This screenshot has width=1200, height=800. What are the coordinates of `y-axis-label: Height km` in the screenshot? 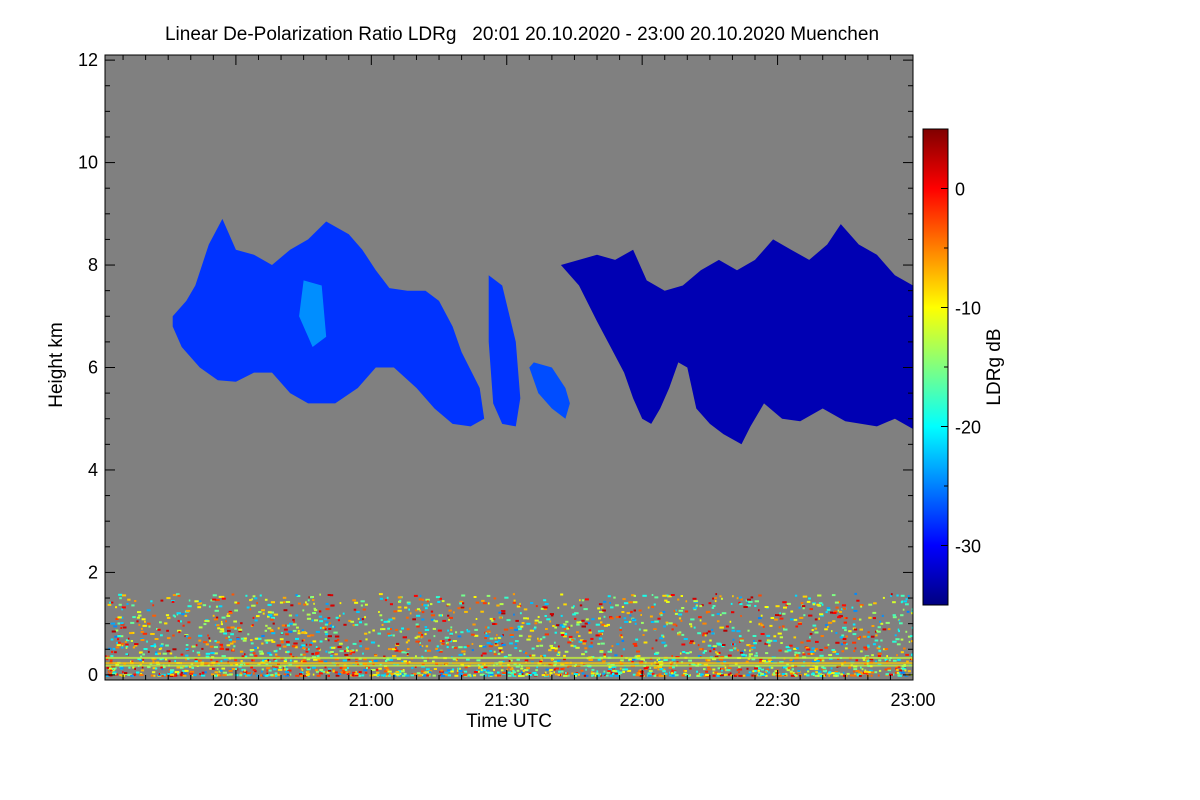 It's located at (56, 365).